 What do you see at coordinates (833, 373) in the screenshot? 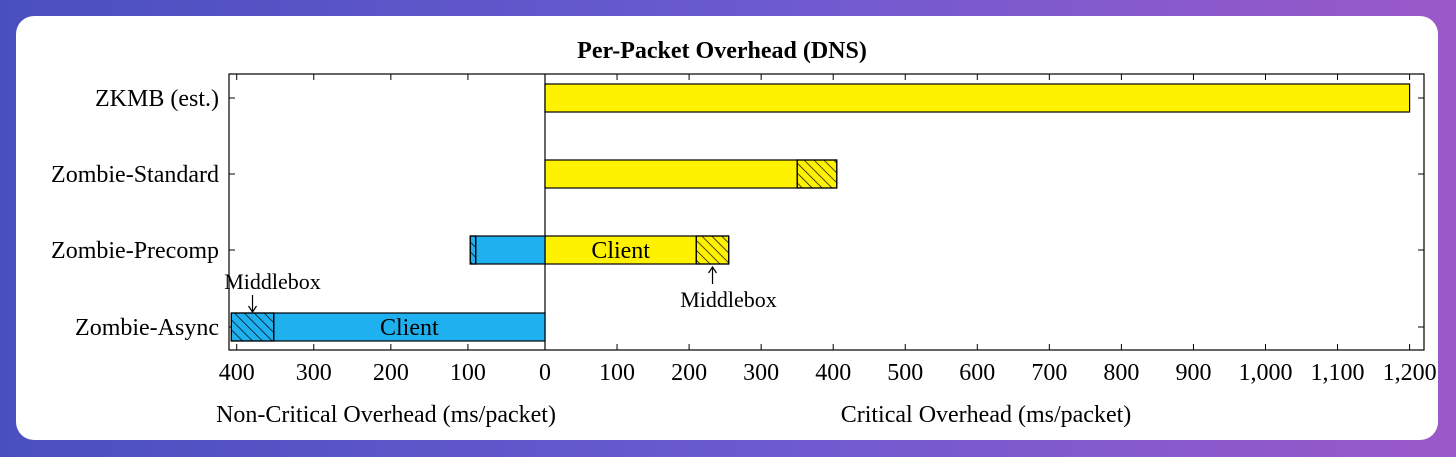
I see `right-tick-label: 400` at bounding box center [833, 373].